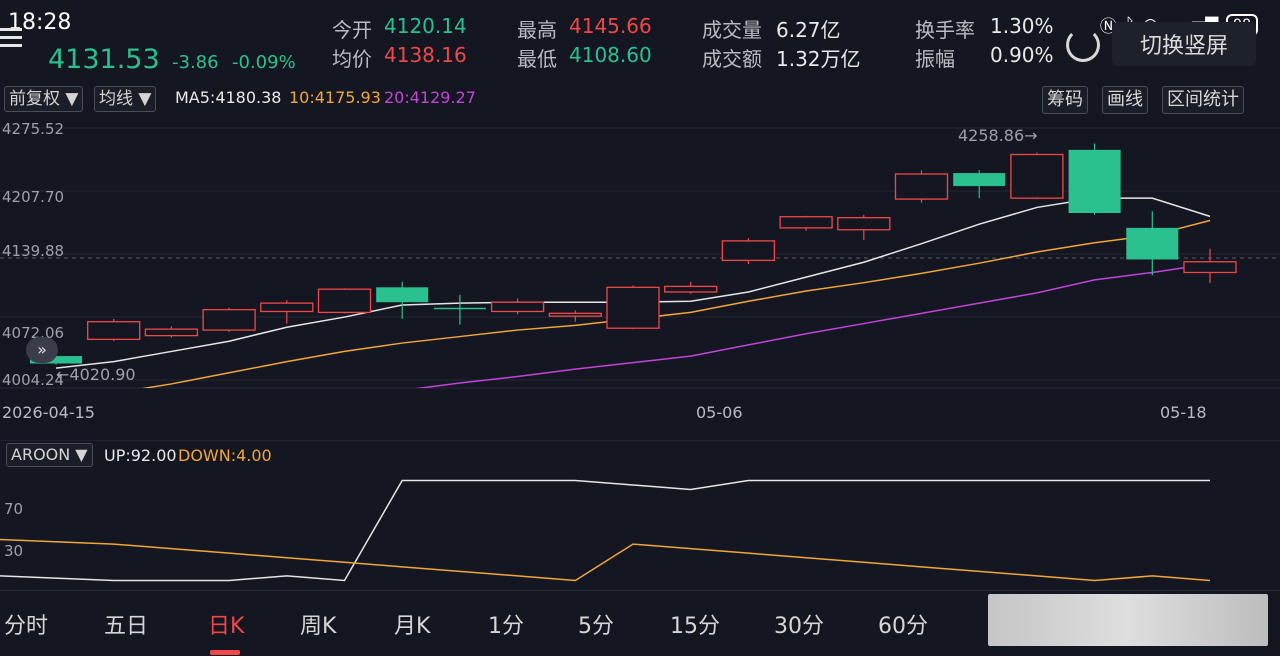 The width and height of the screenshot is (1280, 656). Describe the element at coordinates (26, 626) in the screenshot. I see `tab-intraday: 分时` at that location.